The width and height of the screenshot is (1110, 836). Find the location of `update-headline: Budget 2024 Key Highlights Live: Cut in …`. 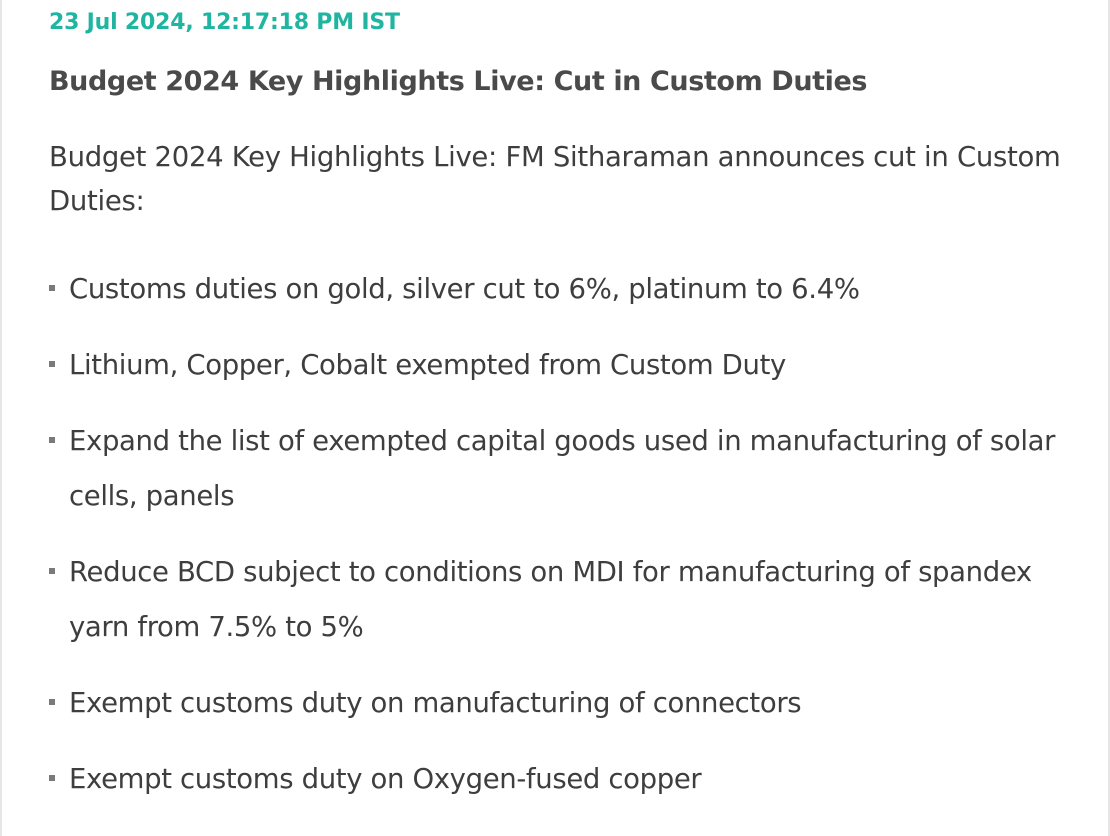

update-headline: Budget 2024 Key Highlights Live: Cut in … is located at coordinates (458, 81).